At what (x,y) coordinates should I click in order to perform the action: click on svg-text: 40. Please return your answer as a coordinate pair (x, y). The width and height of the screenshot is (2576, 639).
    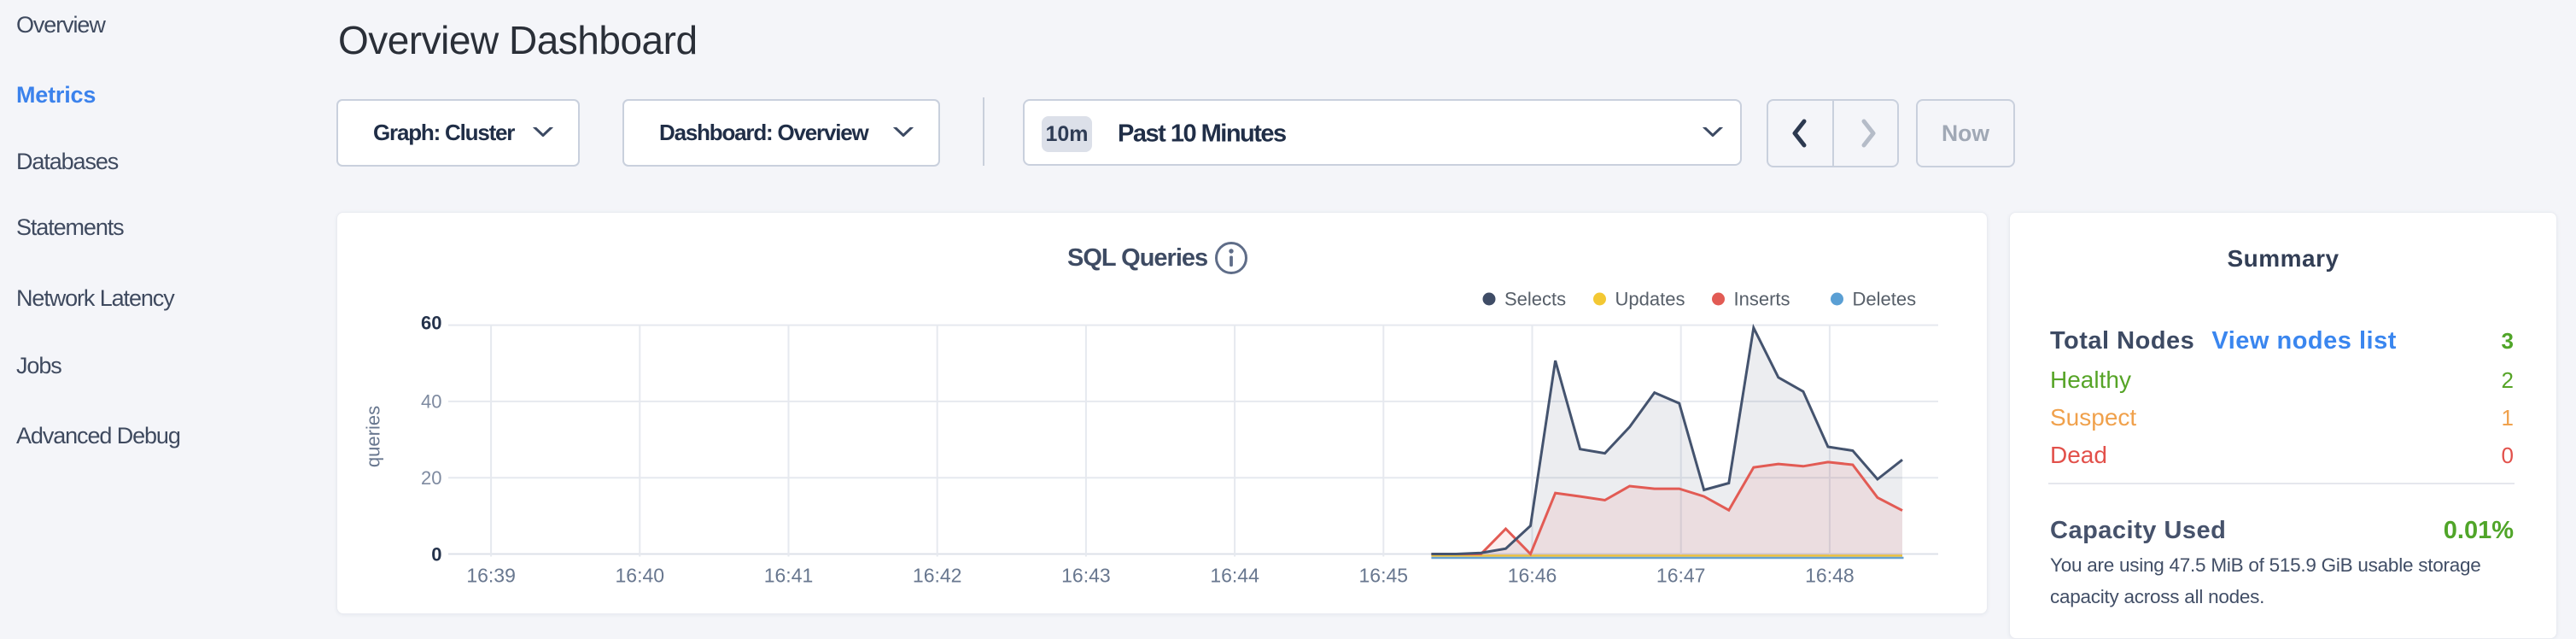
    Looking at the image, I should click on (431, 402).